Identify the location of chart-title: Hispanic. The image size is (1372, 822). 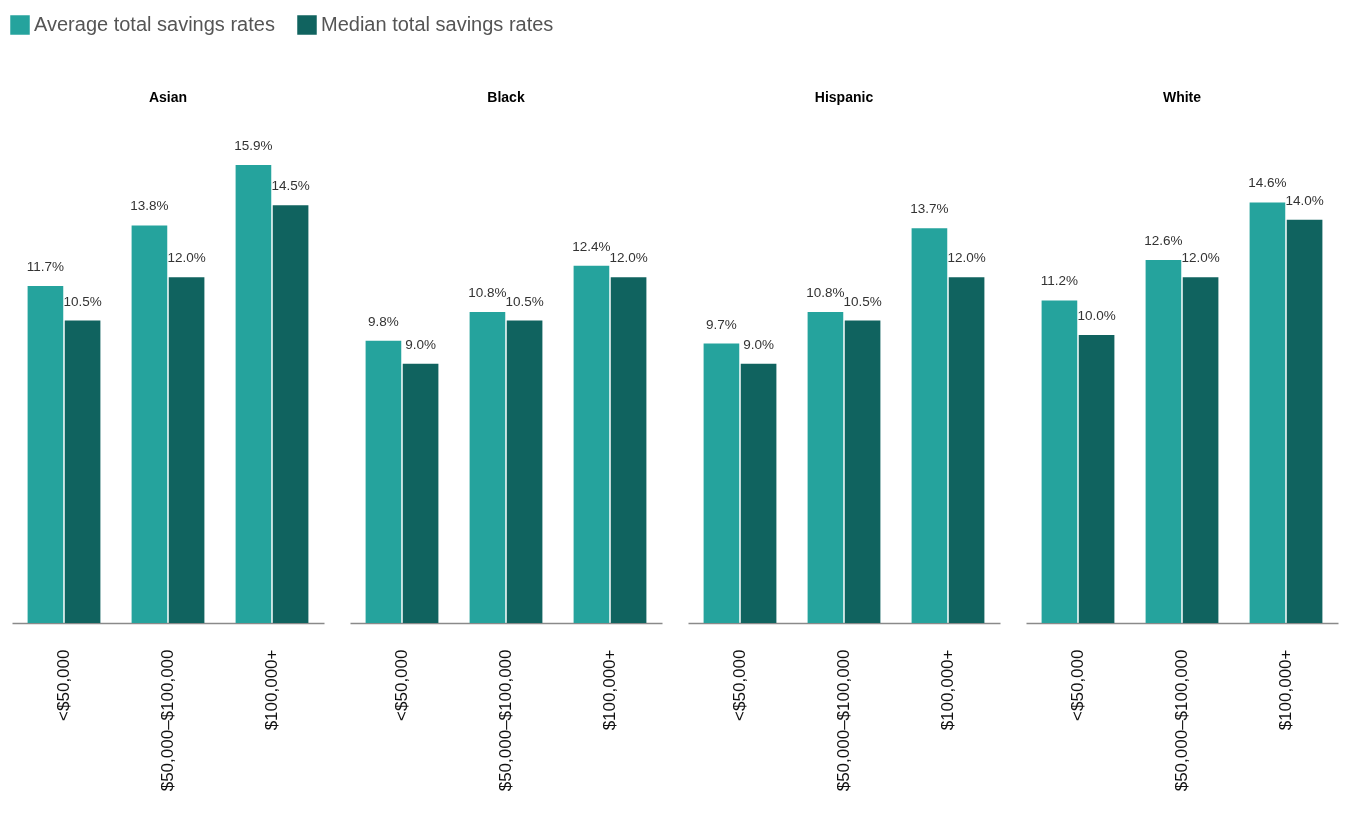
(844, 97).